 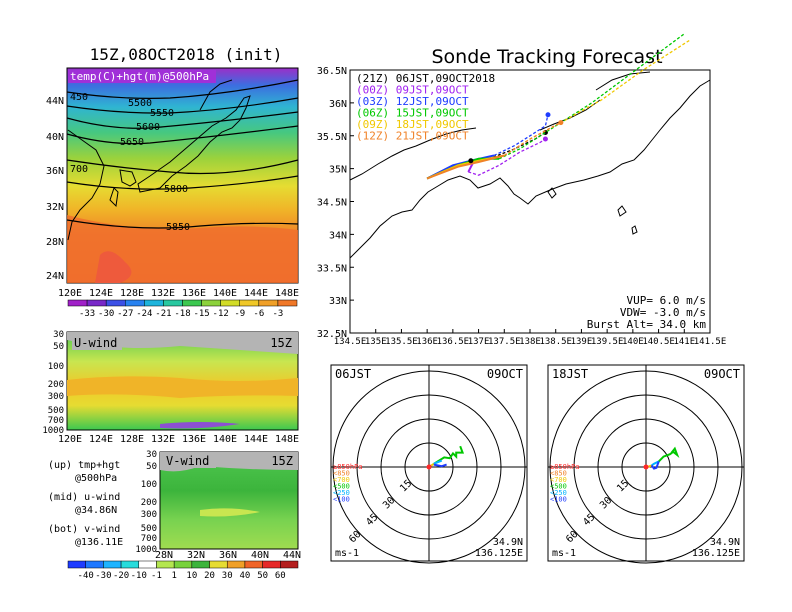 I want to click on vwind-y-tick: 30, so click(x=151, y=455).